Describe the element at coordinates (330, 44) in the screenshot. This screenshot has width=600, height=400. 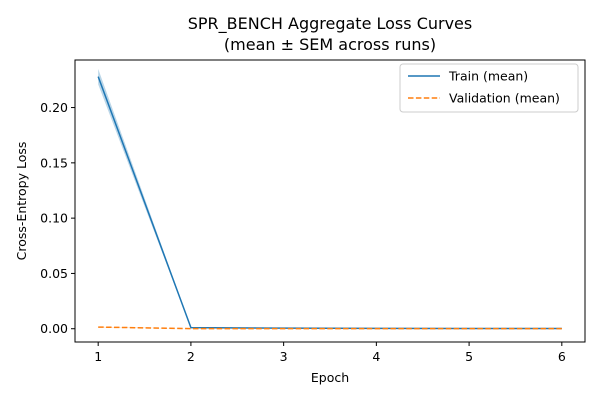
I see `chart-subtitle: (mean ± SEM across runs)` at that location.